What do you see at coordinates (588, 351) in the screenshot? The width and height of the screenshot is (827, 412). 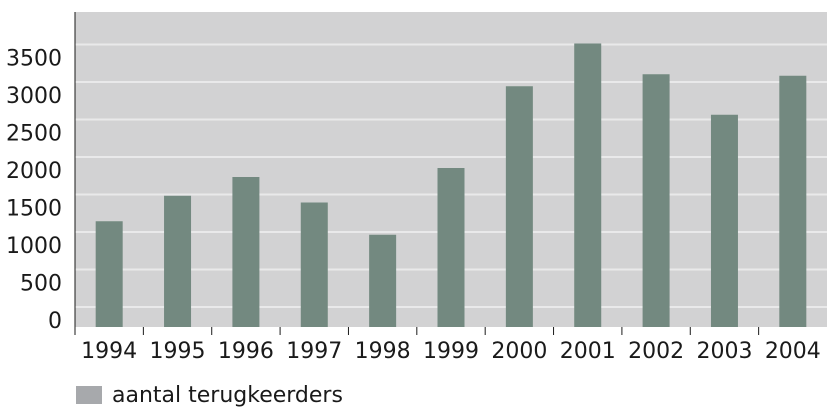 I see `x-tick-label: 2001` at bounding box center [588, 351].